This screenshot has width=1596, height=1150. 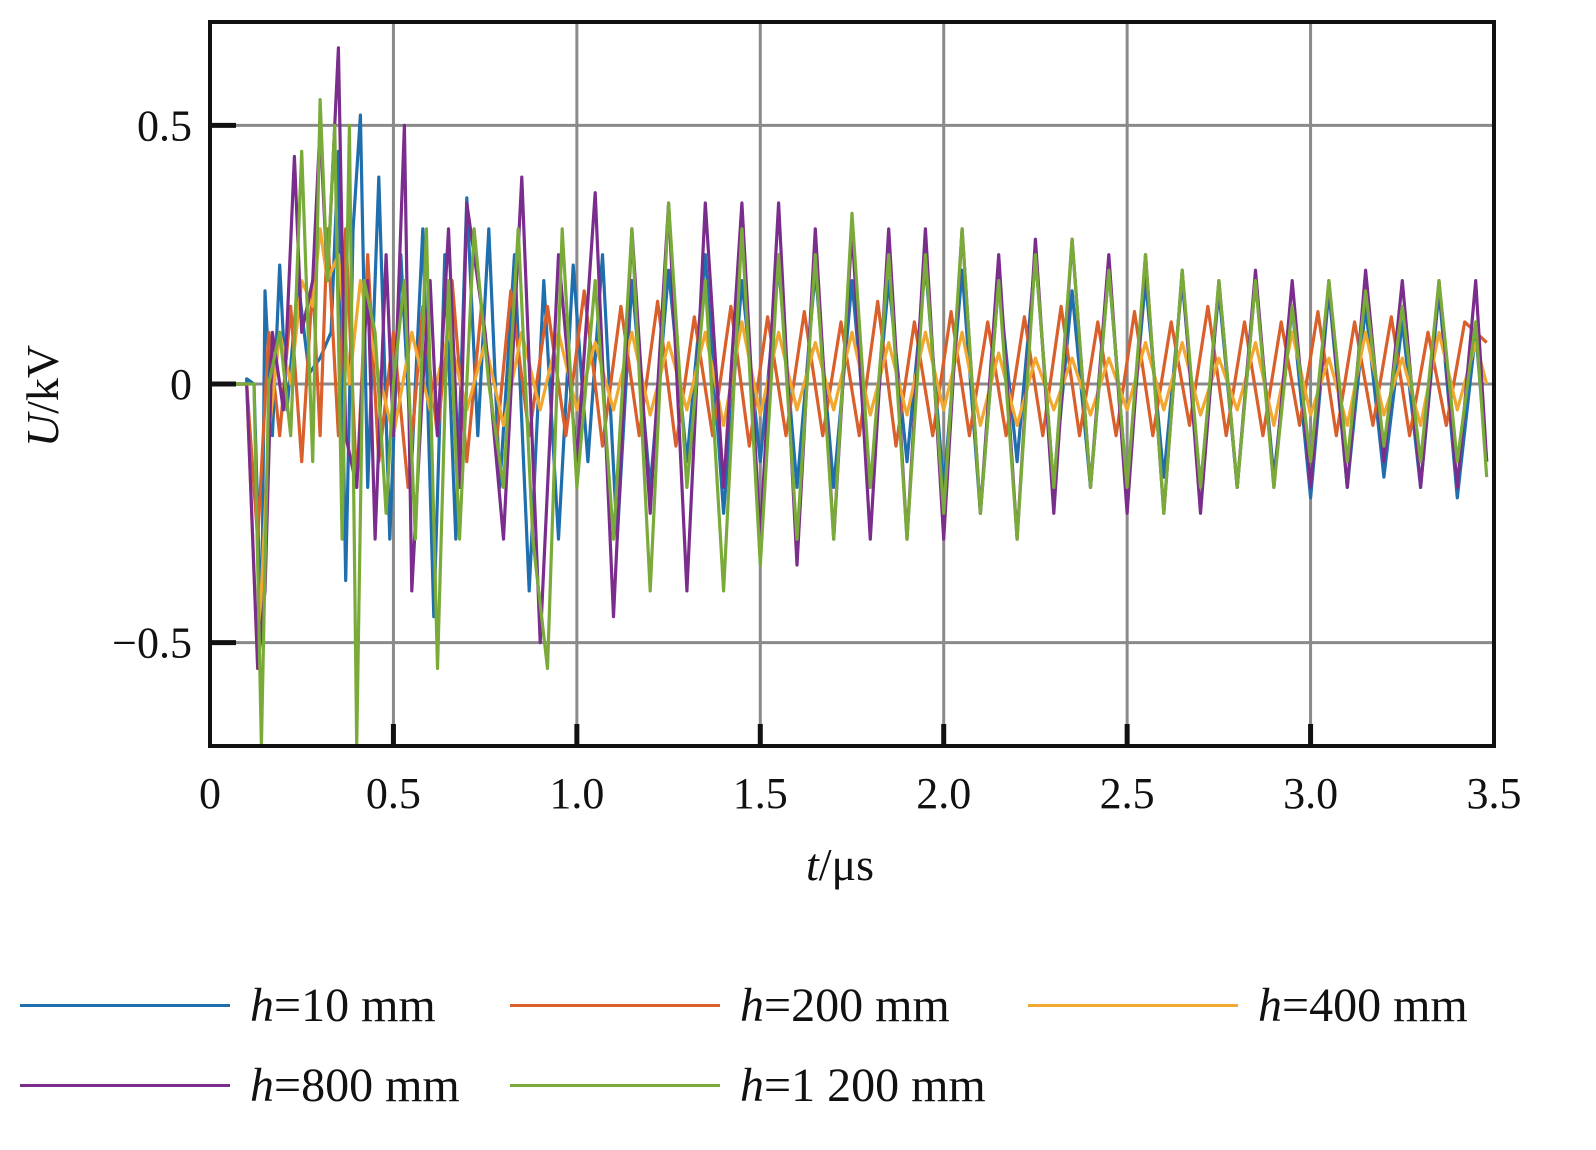 I want to click on legend-label-h10: h=10 mm, so click(x=343, y=1005).